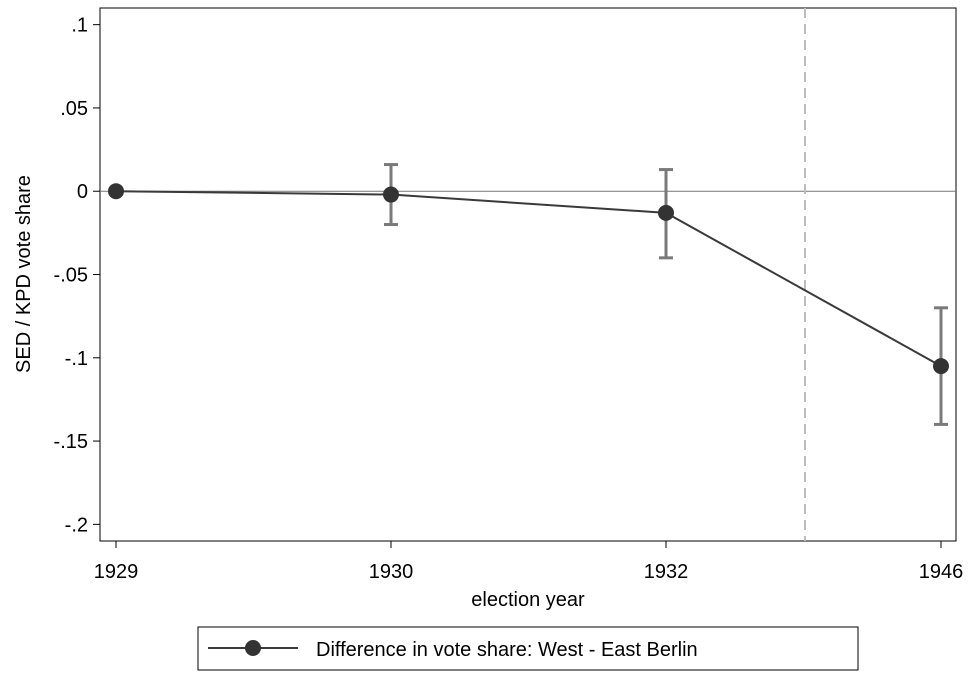 This screenshot has height=673, width=973. What do you see at coordinates (528, 600) in the screenshot?
I see `x-axis-title: election year` at bounding box center [528, 600].